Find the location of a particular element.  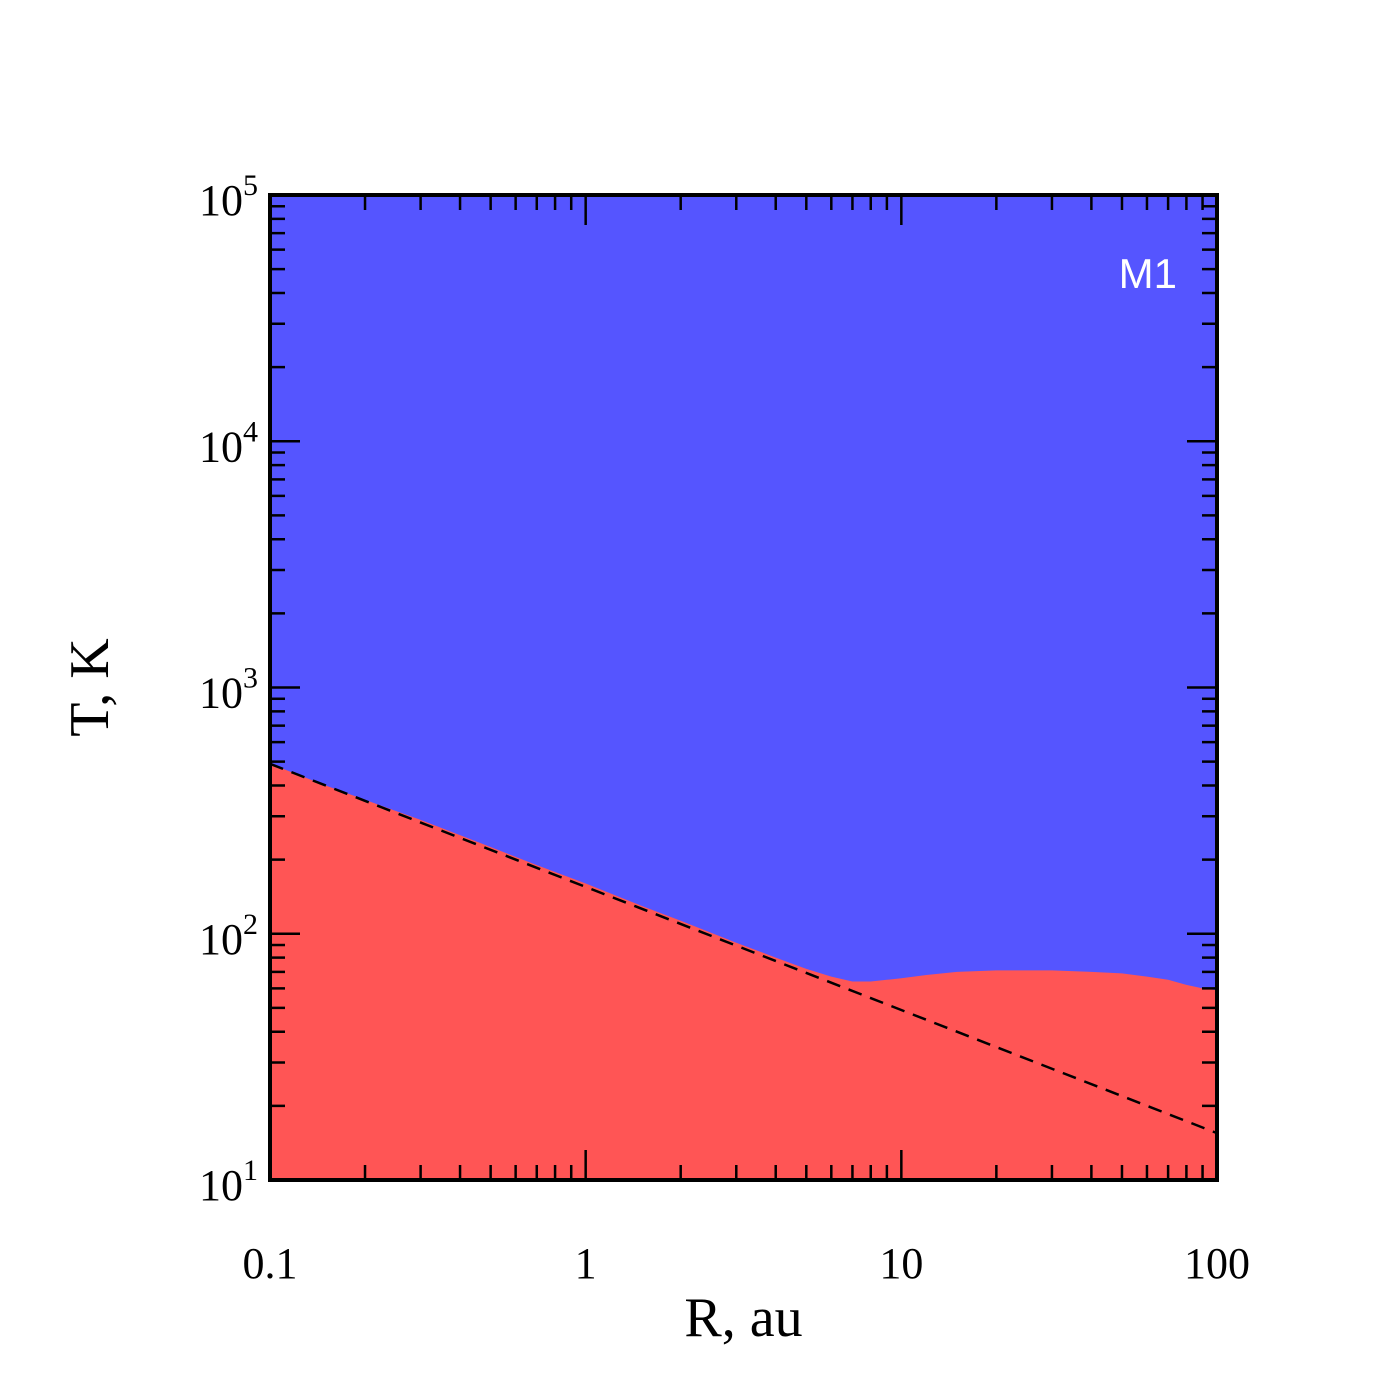

y-axis-label: T, K is located at coordinates (90, 687).